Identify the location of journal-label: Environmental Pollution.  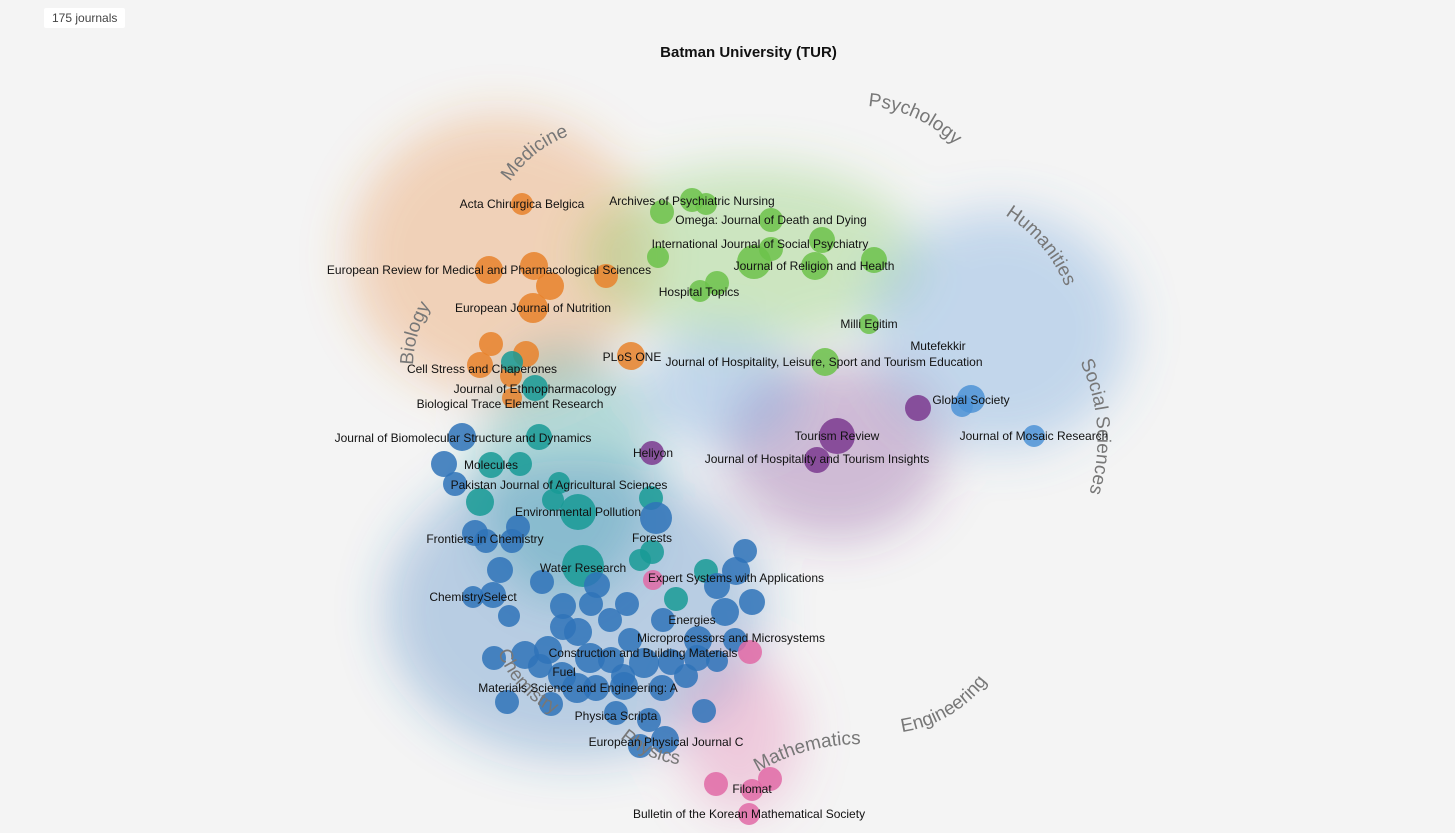
(578, 512).